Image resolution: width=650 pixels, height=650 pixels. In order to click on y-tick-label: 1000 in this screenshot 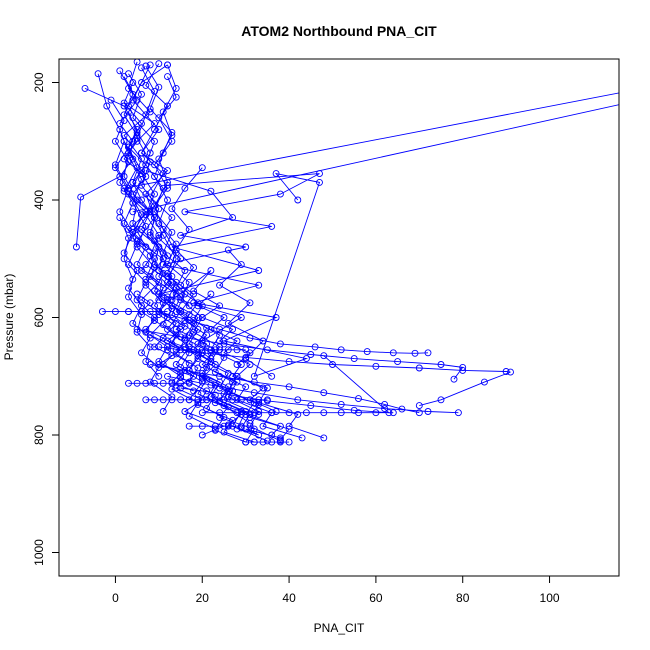, I will do `click(39, 552)`.